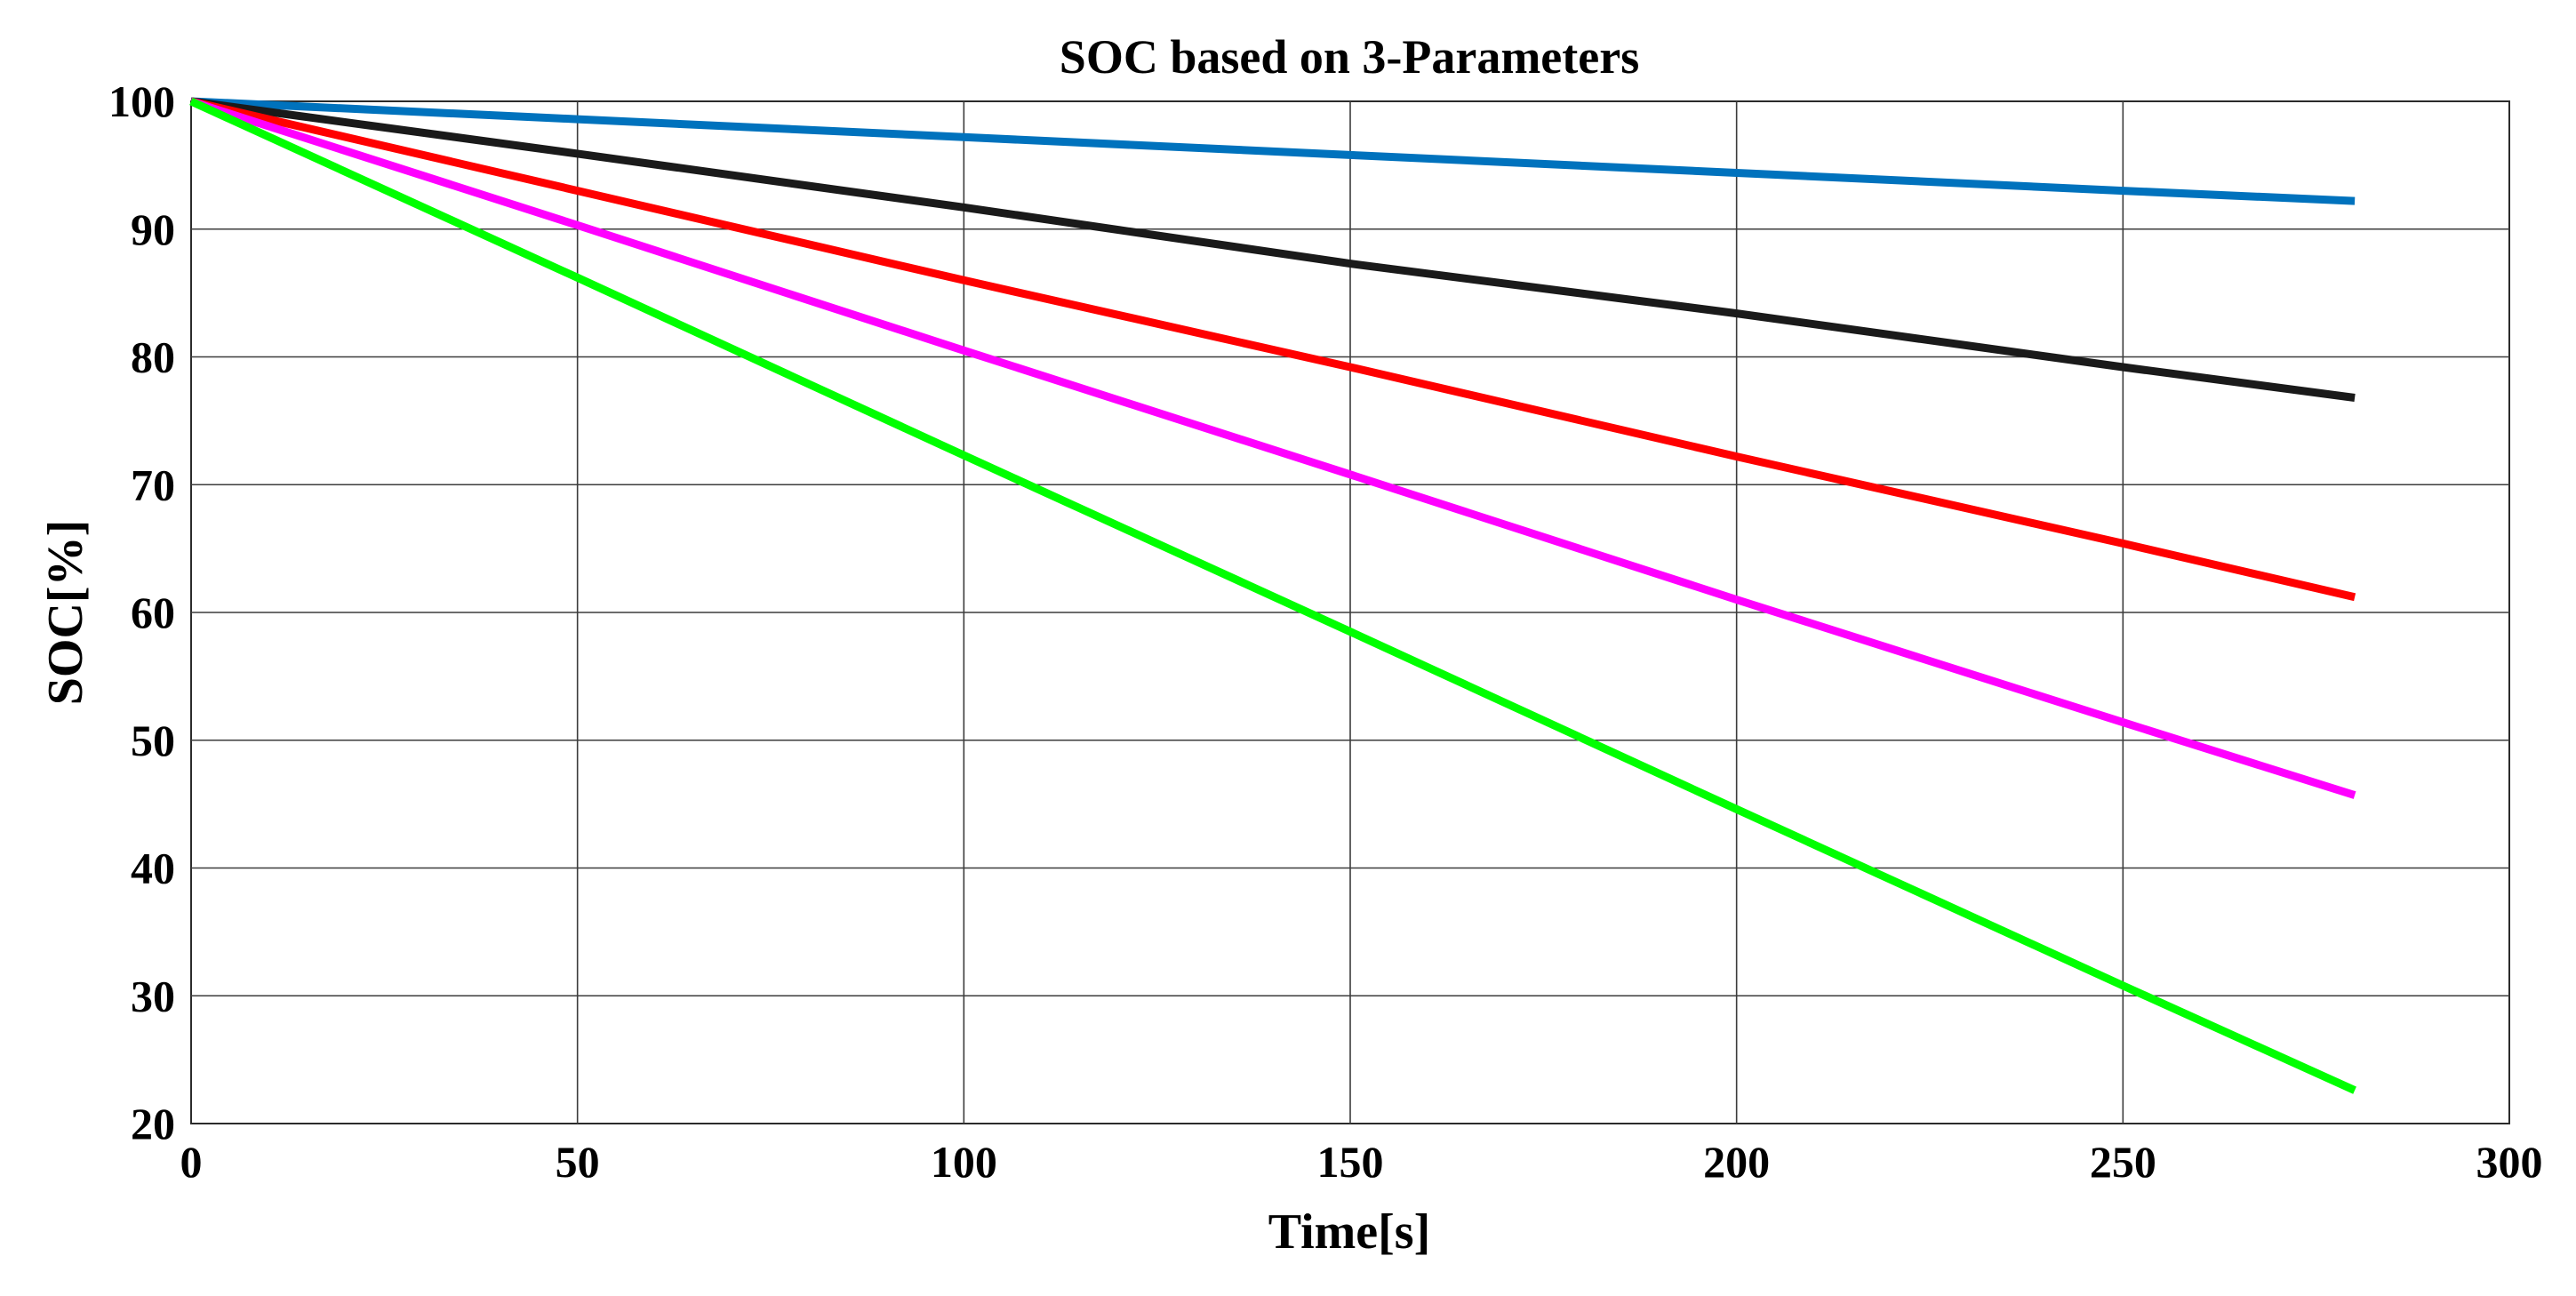 Image resolution: width=2576 pixels, height=1296 pixels. What do you see at coordinates (1350, 1162) in the screenshot?
I see `x-tick-label: 150` at bounding box center [1350, 1162].